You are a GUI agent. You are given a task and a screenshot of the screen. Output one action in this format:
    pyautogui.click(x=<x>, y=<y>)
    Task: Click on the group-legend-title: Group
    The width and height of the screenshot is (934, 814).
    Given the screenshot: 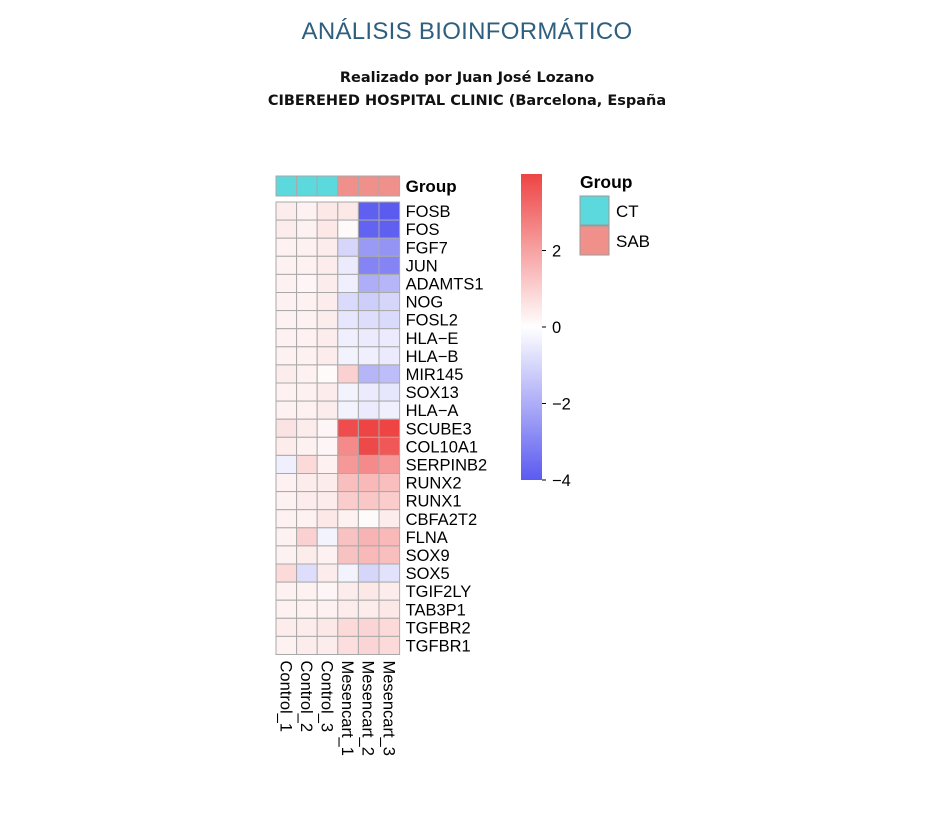 What is the action you would take?
    pyautogui.click(x=606, y=182)
    